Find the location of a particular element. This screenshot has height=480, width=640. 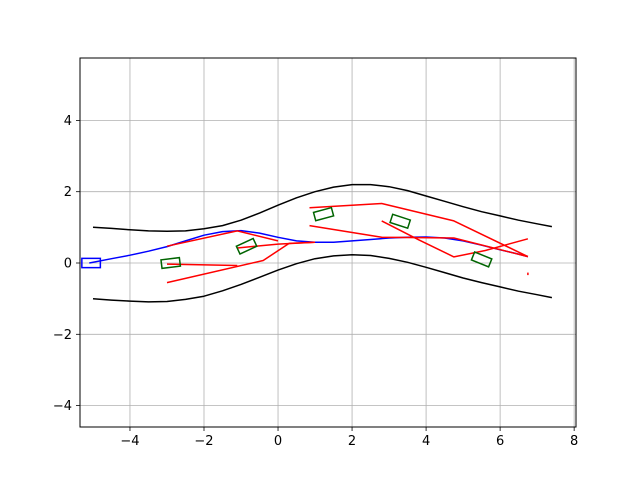

x-tick-label: 4 is located at coordinates (426, 441).